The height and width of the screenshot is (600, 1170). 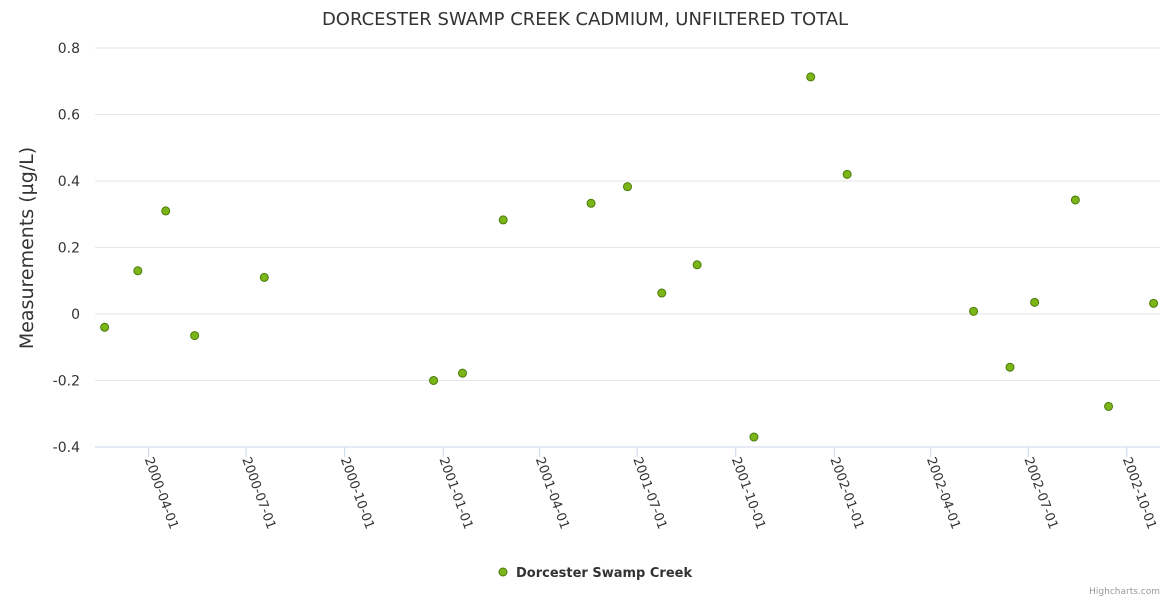 What do you see at coordinates (455, 493) in the screenshot?
I see `x-tick-label: 2001-01-01` at bounding box center [455, 493].